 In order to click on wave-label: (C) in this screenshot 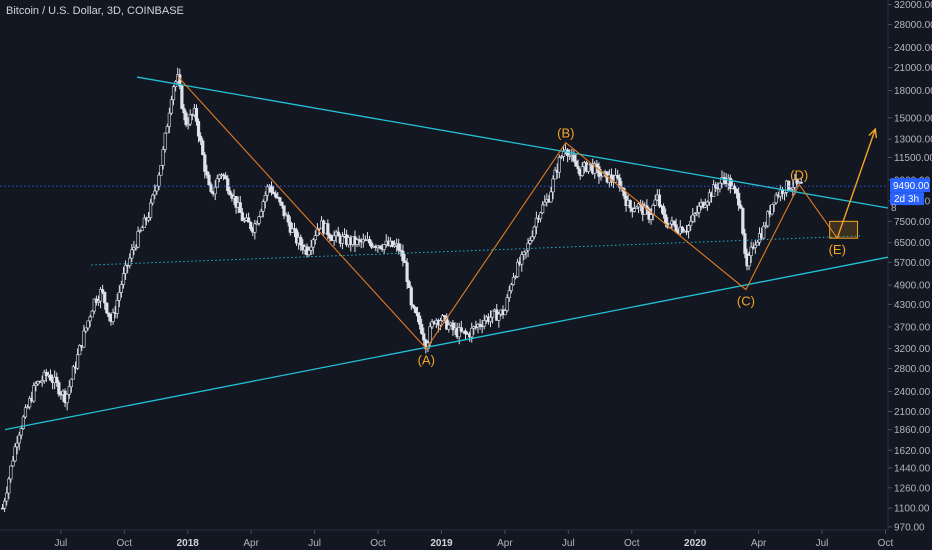, I will do `click(746, 301)`.